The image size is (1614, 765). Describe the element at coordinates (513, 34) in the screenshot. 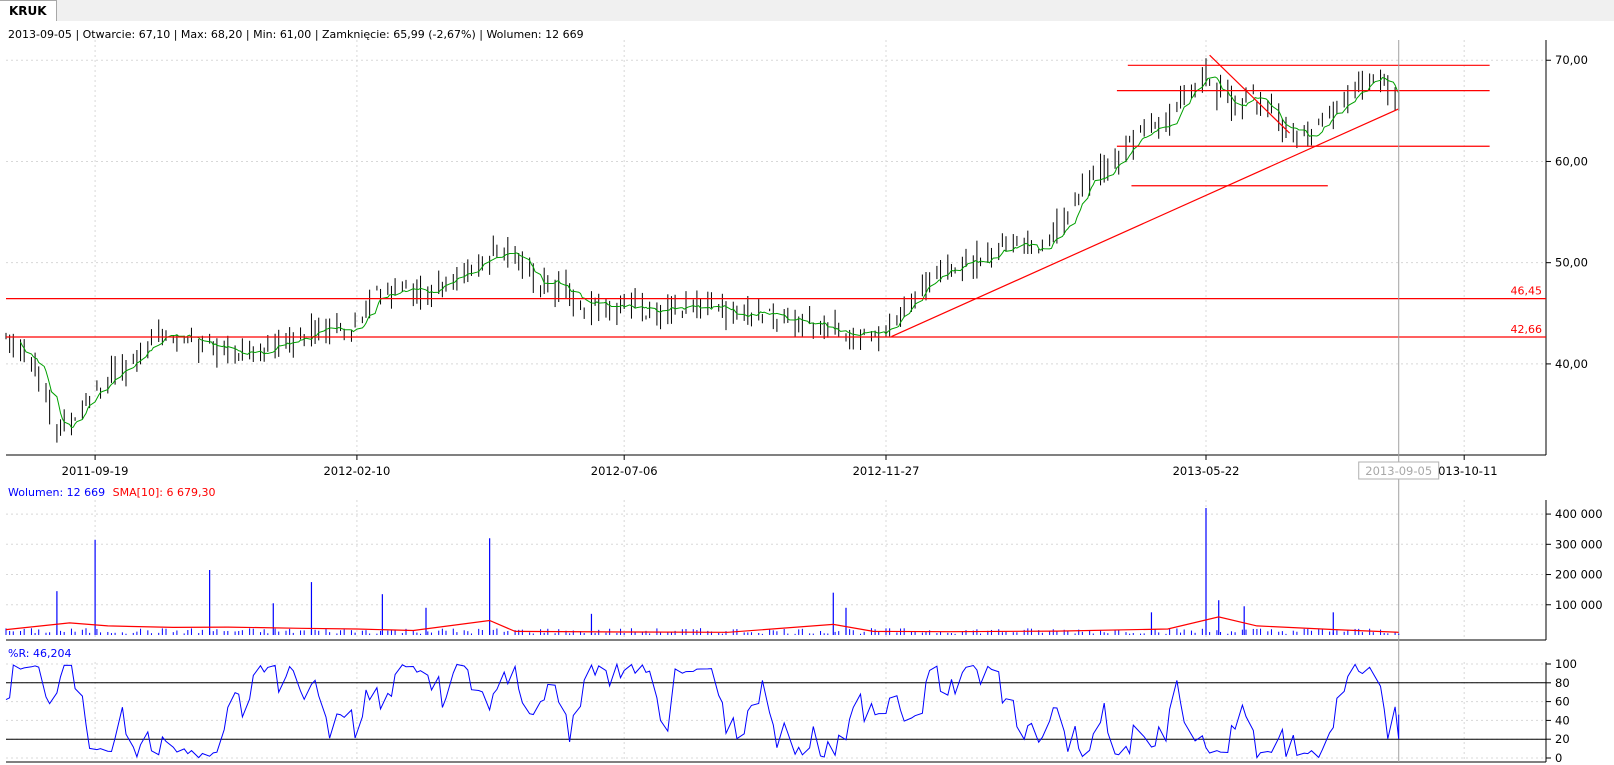

I see `info-volume-label: Wolumen:` at that location.